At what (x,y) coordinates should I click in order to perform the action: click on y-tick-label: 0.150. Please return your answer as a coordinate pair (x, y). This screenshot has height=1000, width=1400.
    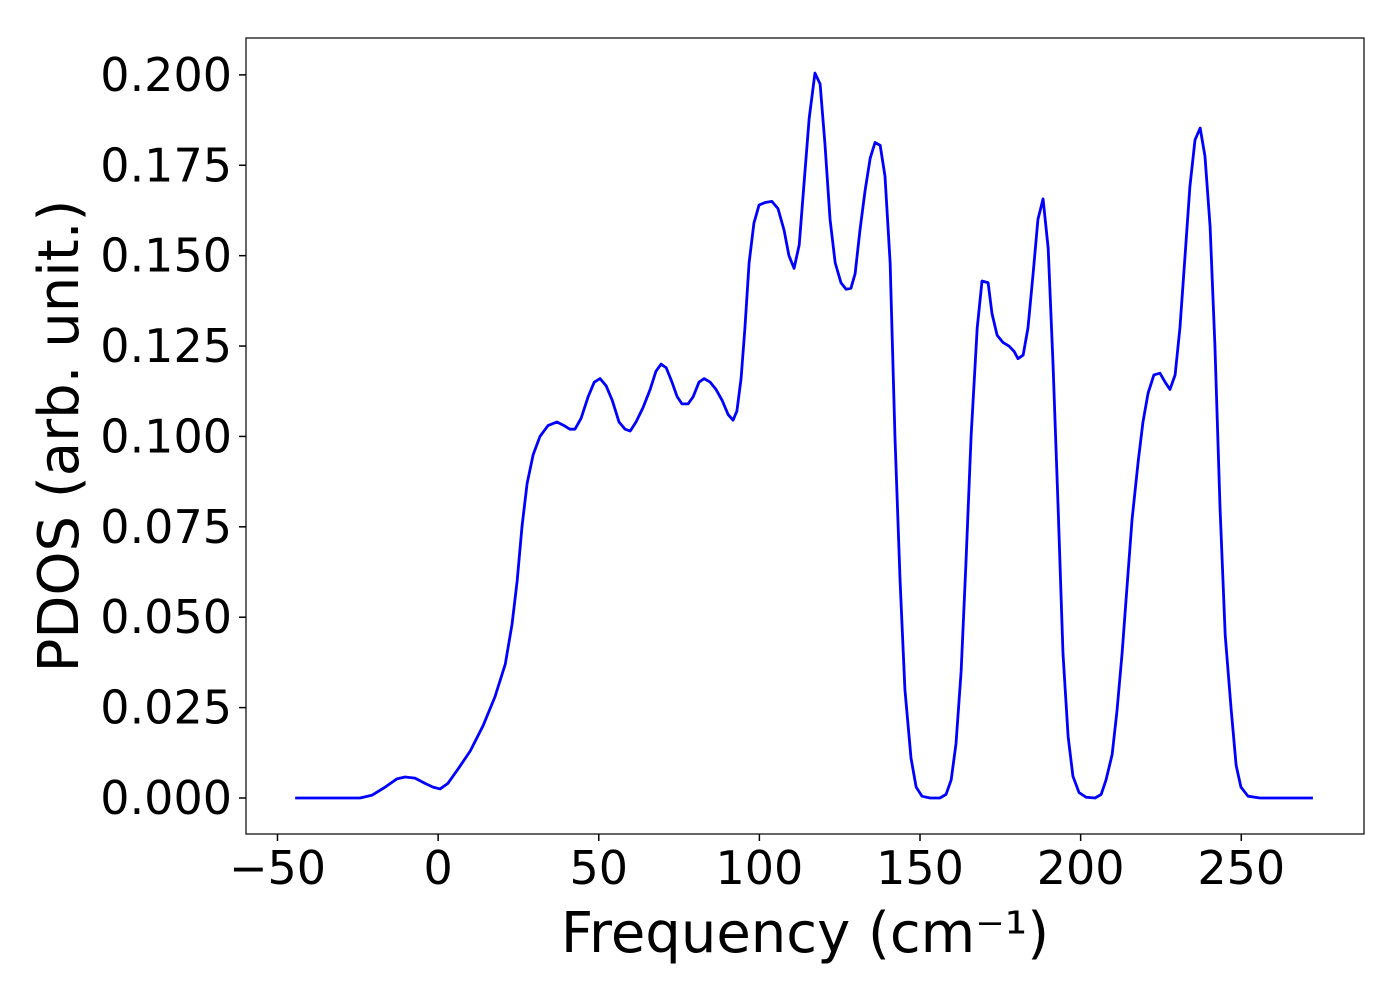
    Looking at the image, I should click on (166, 256).